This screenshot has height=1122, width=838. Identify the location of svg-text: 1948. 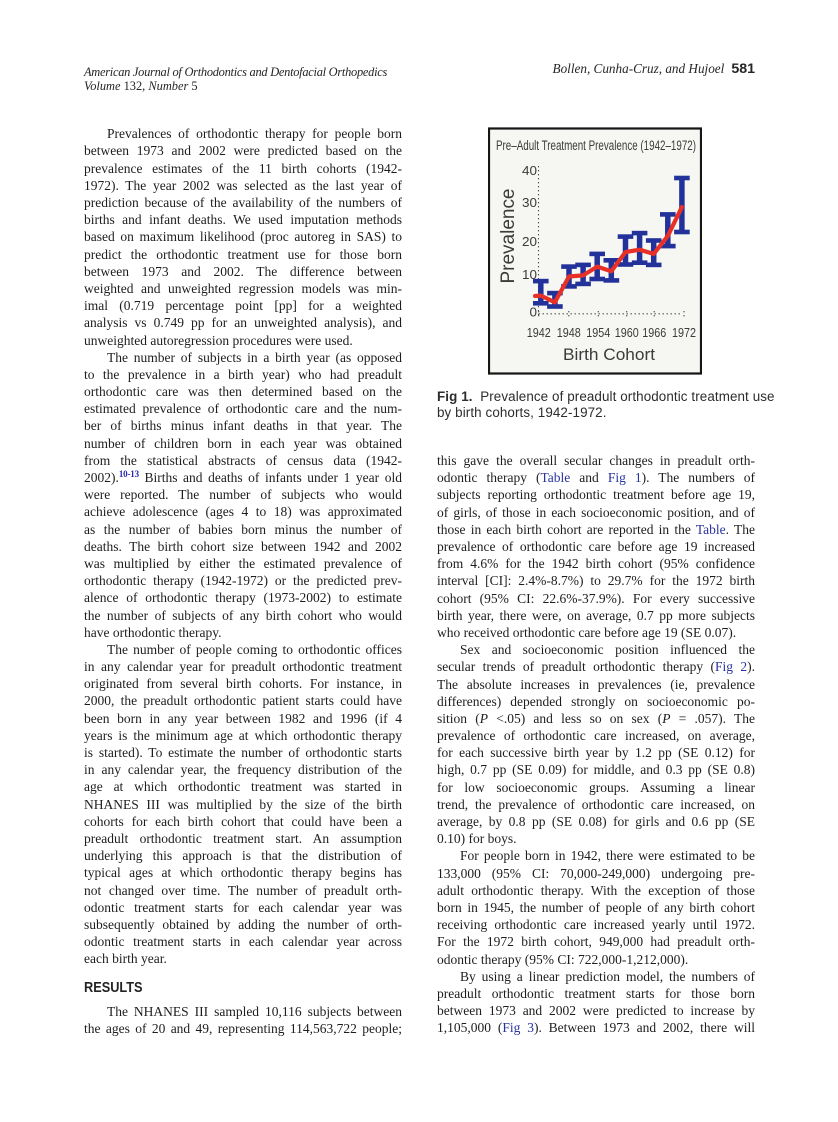
(569, 332).